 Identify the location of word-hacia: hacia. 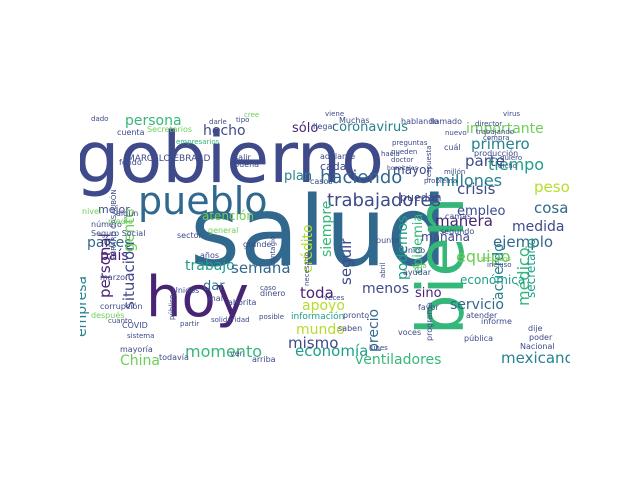
(390, 154).